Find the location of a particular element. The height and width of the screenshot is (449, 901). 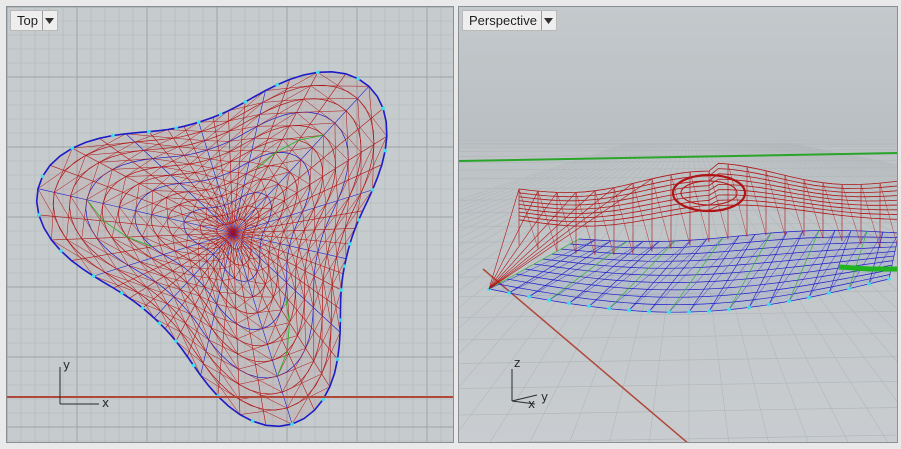

perspective-viewport-title-tab: Perspective is located at coordinates (509, 20).